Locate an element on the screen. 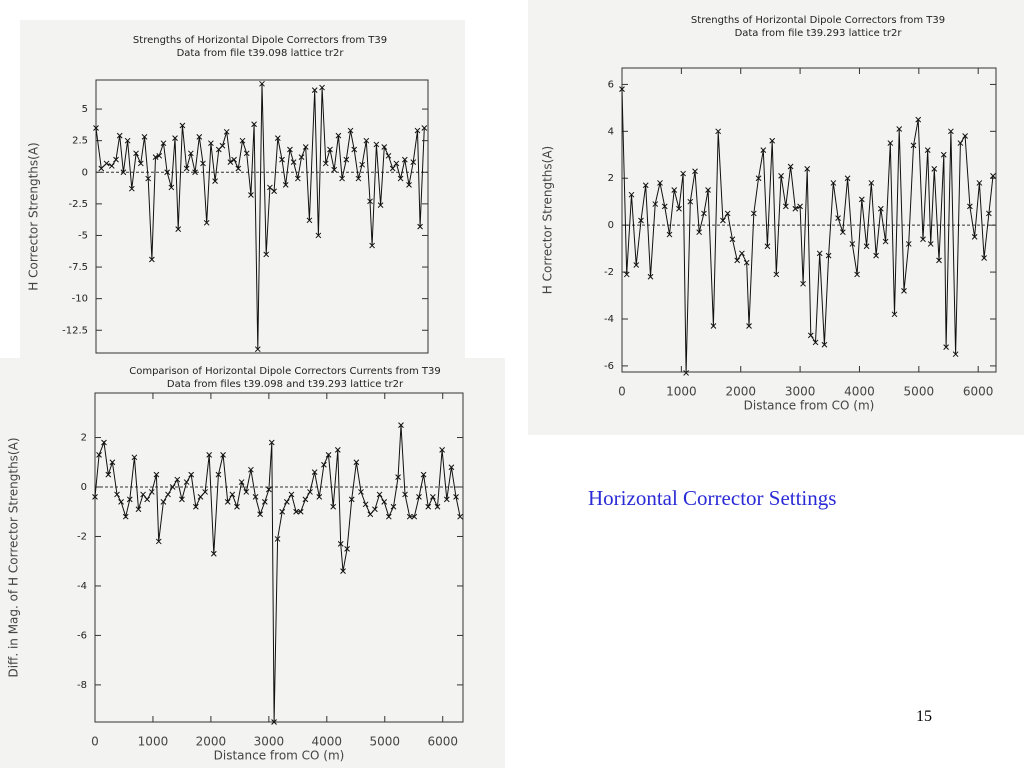 The width and height of the screenshot is (1024, 768). y-tick-label: -2 is located at coordinates (609, 272).